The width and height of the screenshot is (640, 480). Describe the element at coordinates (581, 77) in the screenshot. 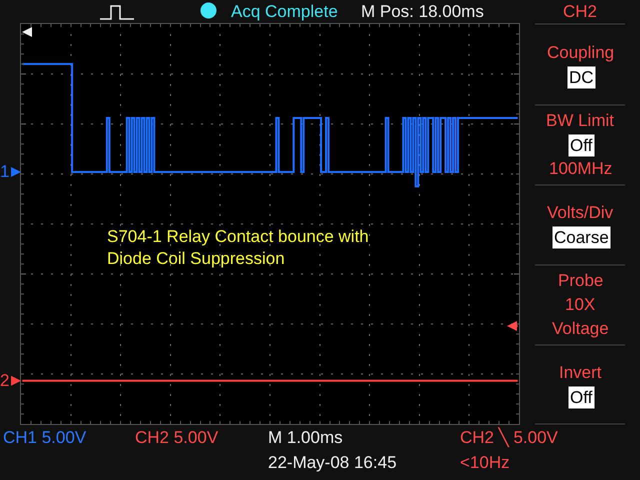

I see `text: DC` at that location.